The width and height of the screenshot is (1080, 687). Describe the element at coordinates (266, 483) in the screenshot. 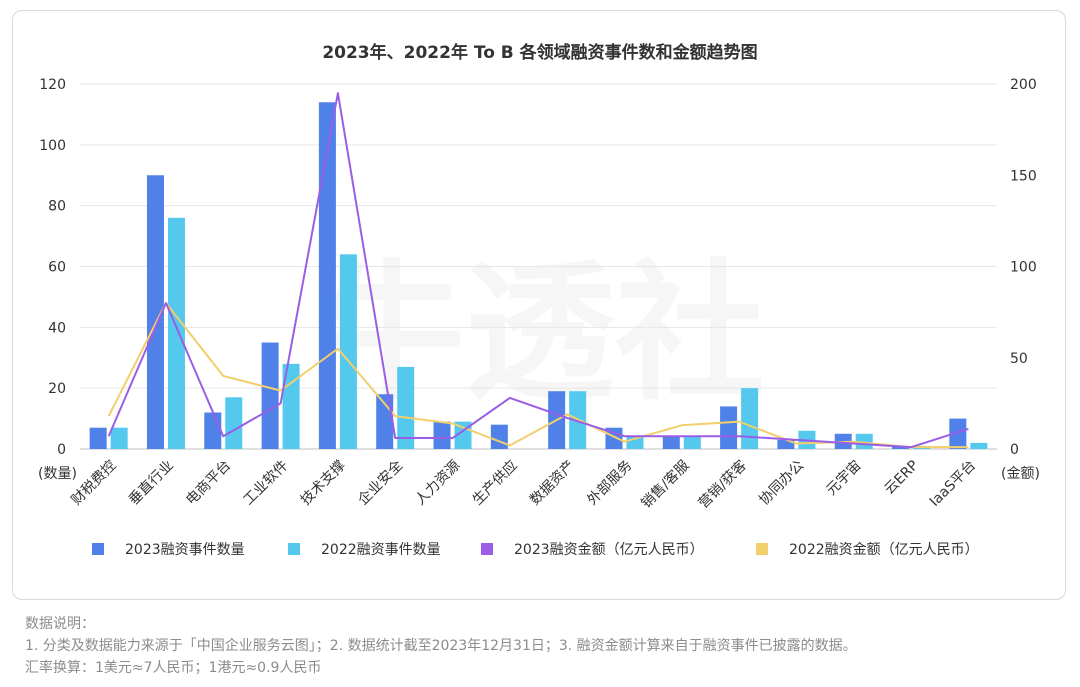

I see `x-category-label: 工业软件` at that location.